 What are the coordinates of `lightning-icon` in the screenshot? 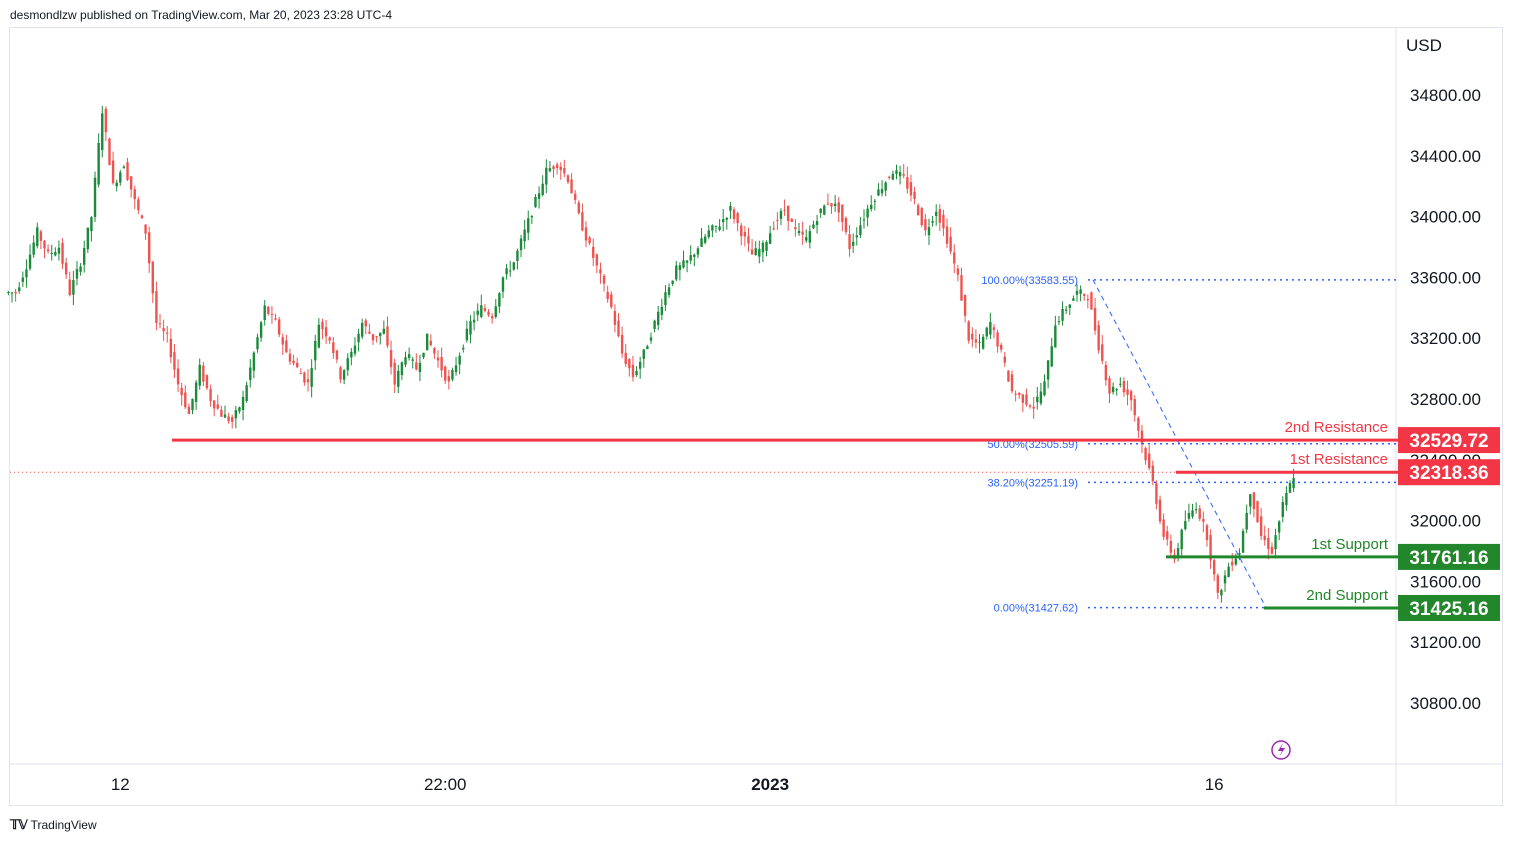 It's located at (1281, 750).